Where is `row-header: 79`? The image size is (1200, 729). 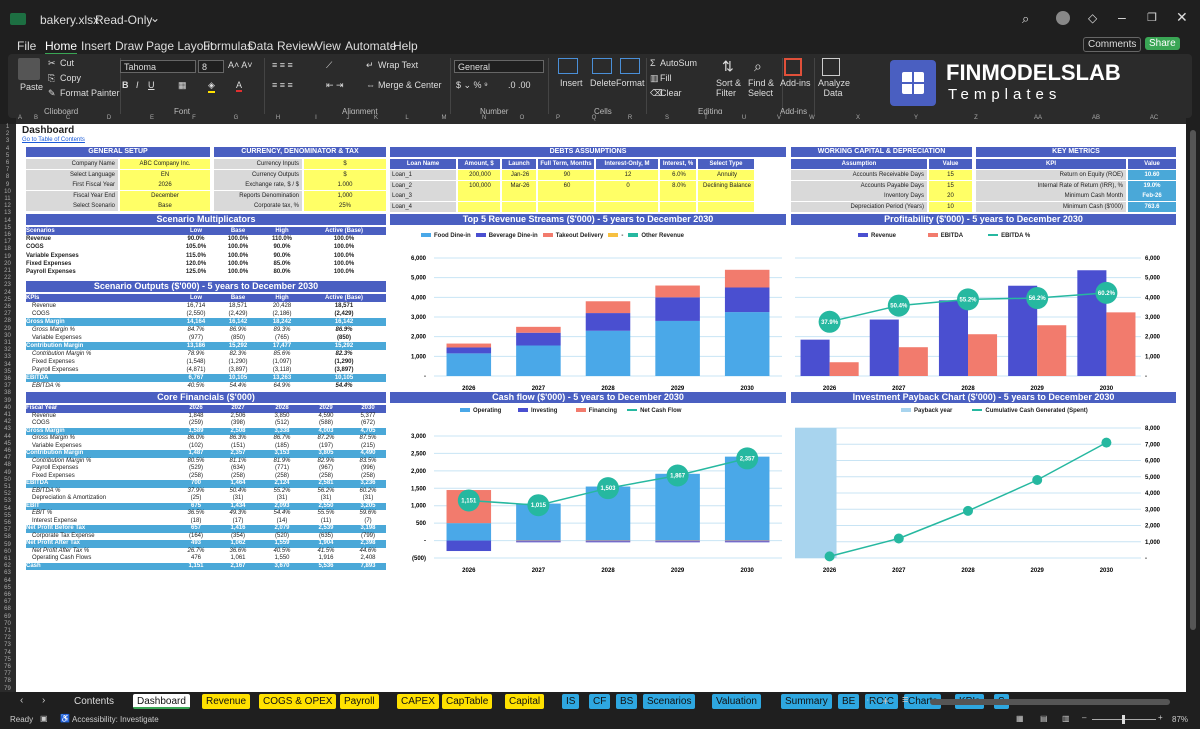
row-header: 79 is located at coordinates (7, 688).